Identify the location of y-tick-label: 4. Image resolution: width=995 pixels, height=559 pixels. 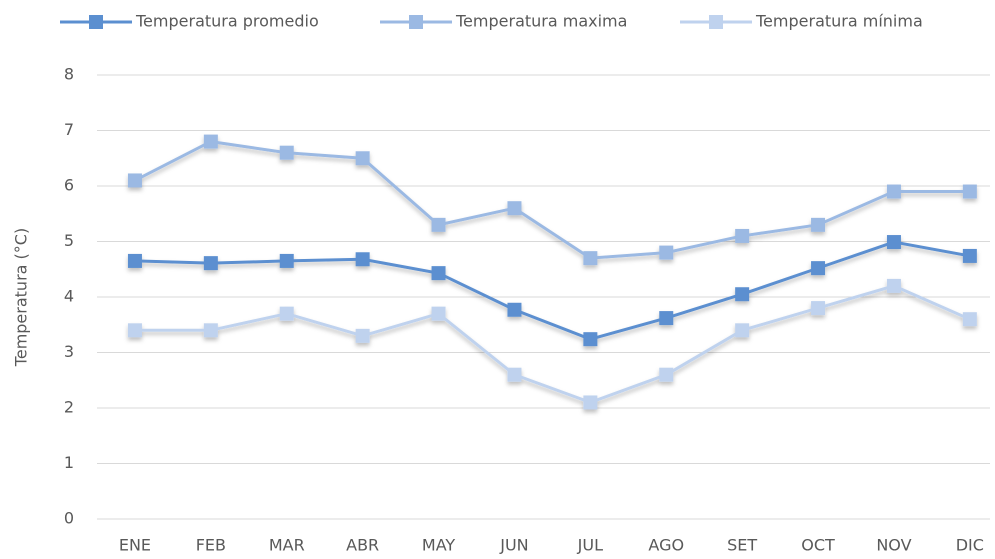
(69, 296).